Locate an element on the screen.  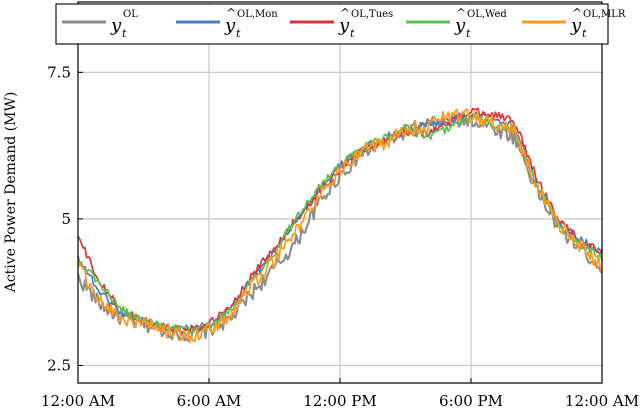
legend-superscript: OL,Mon is located at coordinates (257, 14).